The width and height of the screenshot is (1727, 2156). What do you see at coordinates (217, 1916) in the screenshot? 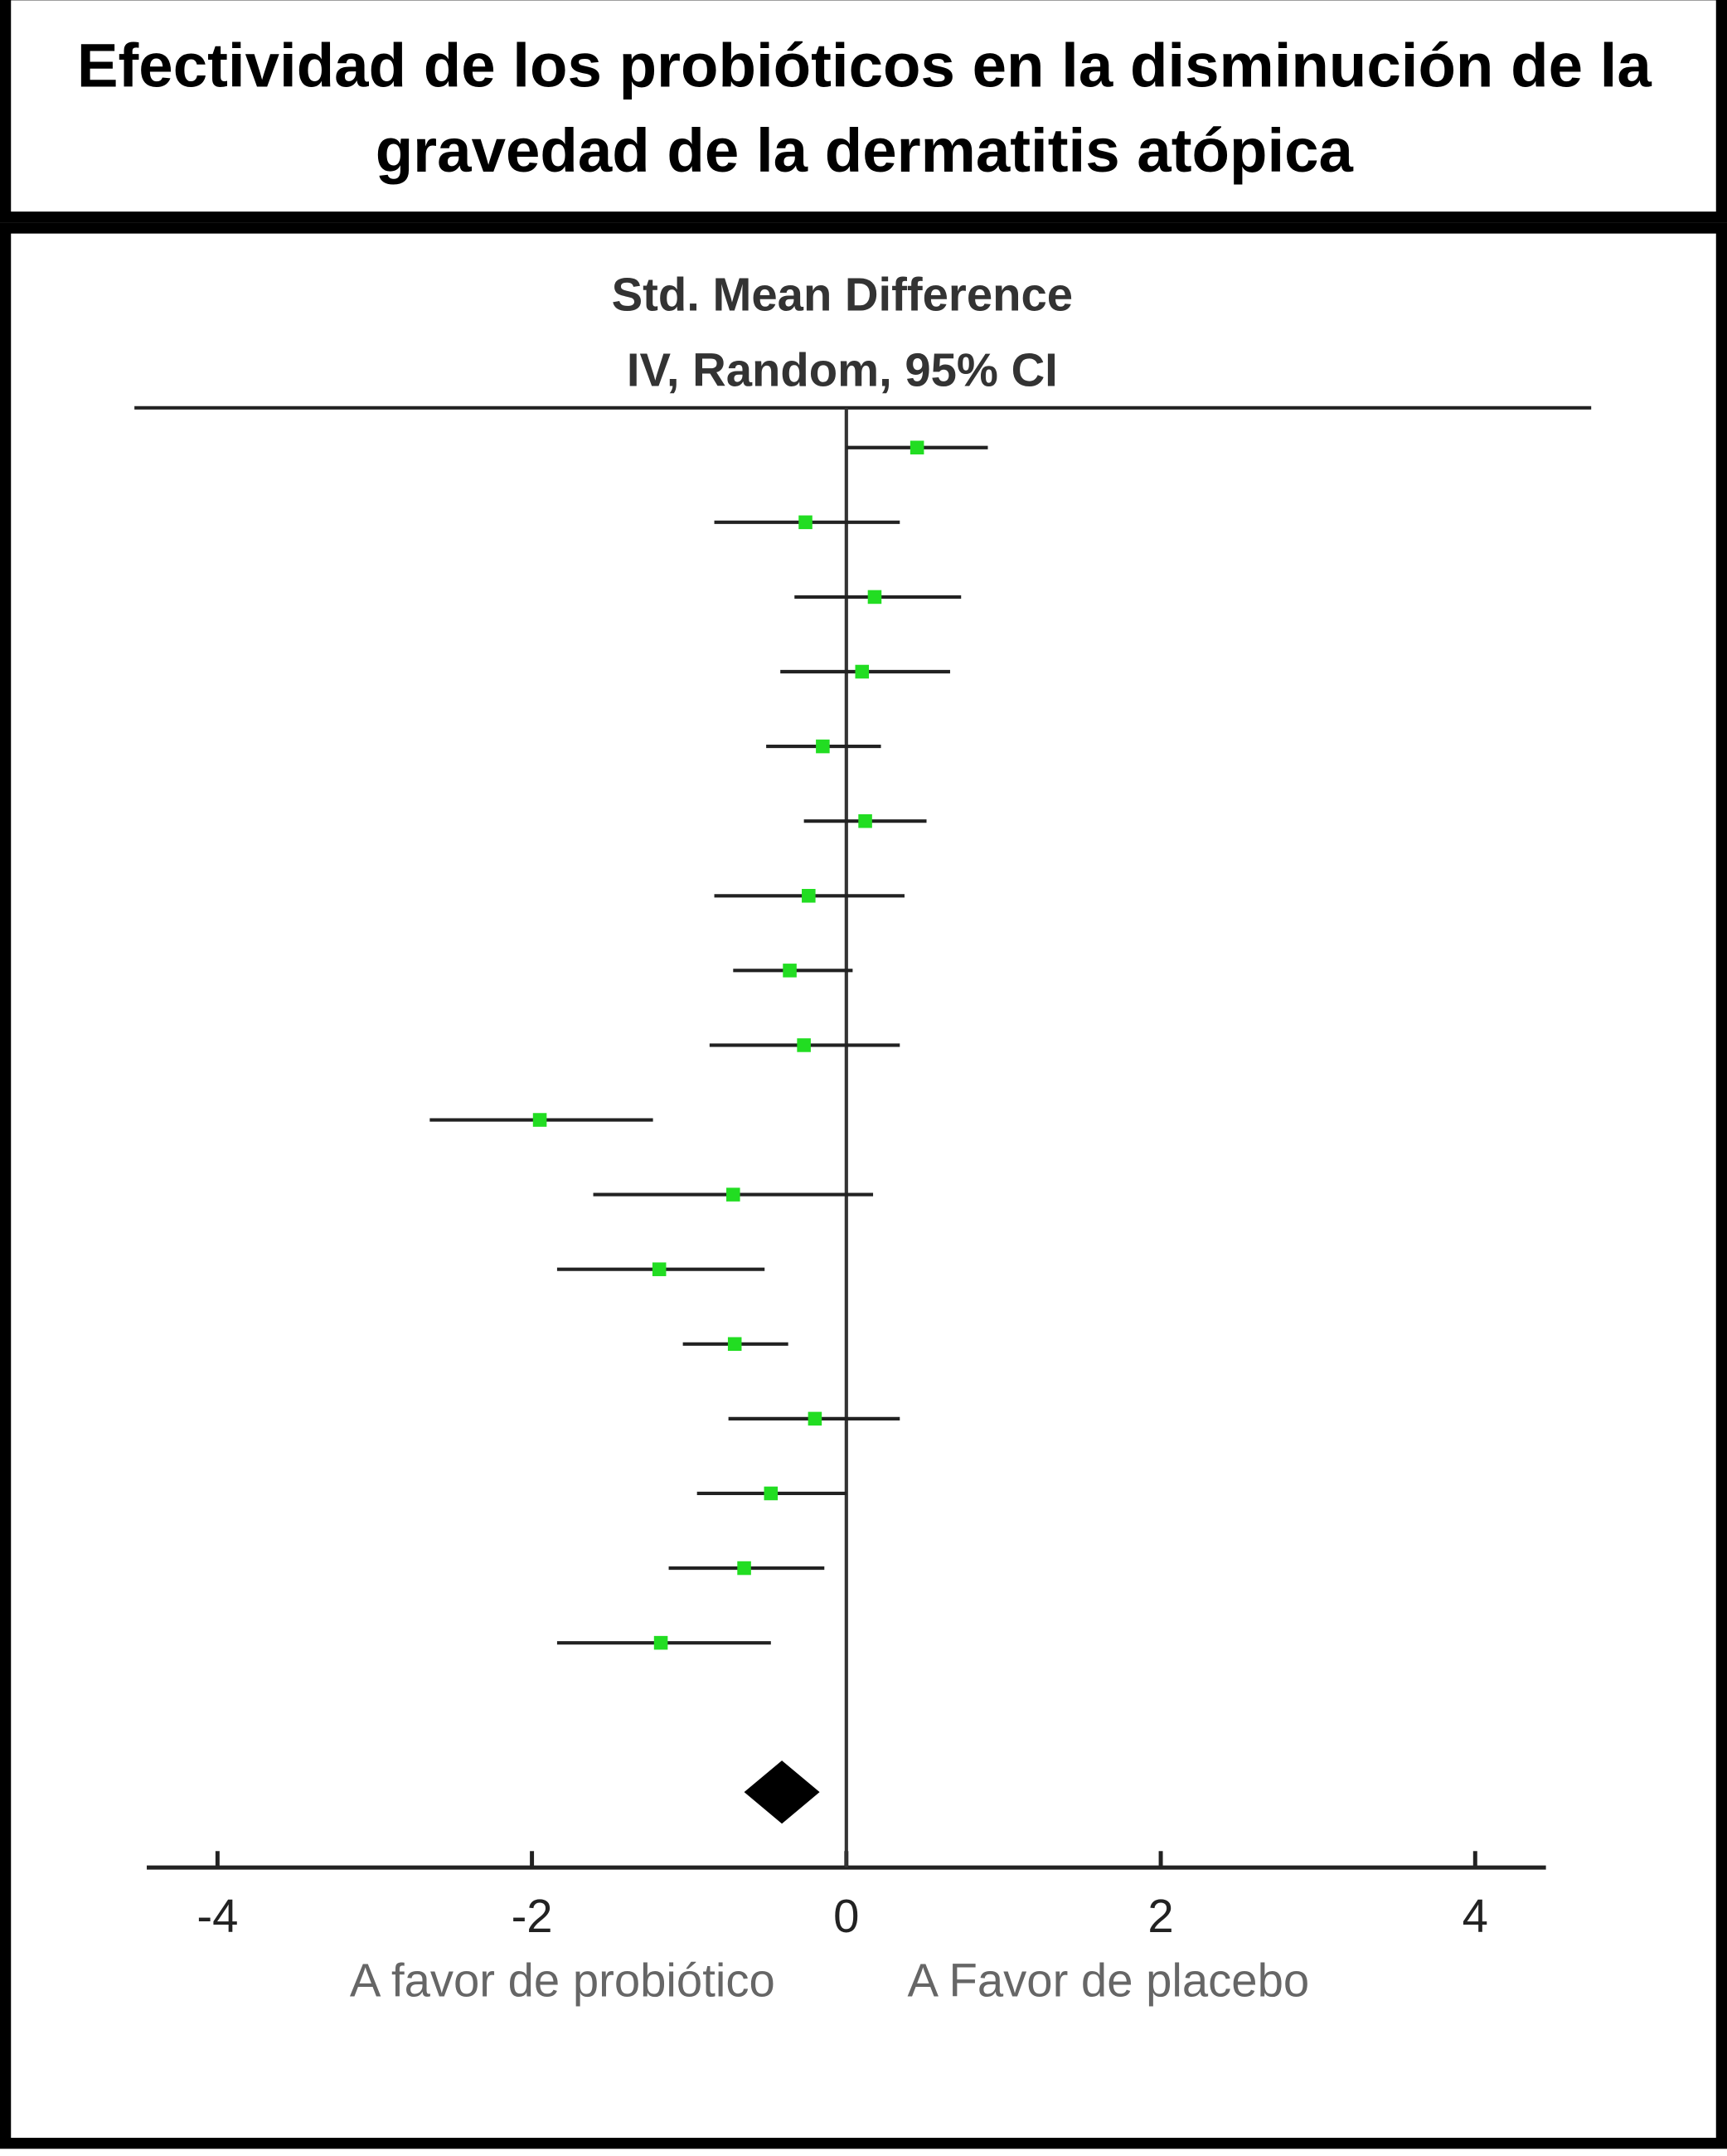
I see `x-tick-label: -4` at bounding box center [217, 1916].